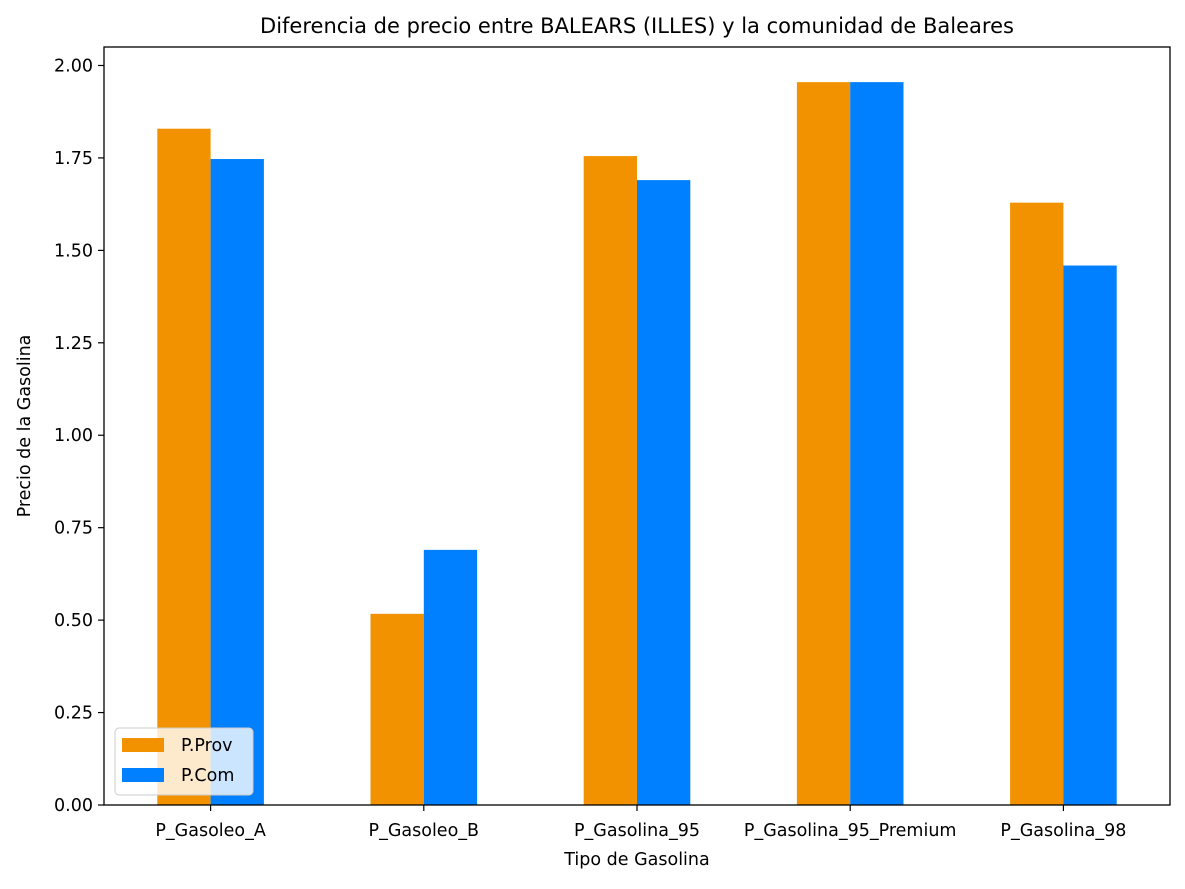 The image size is (1185, 889). What do you see at coordinates (73, 344) in the screenshot?
I see `y-tick-label: 1.25` at bounding box center [73, 344].